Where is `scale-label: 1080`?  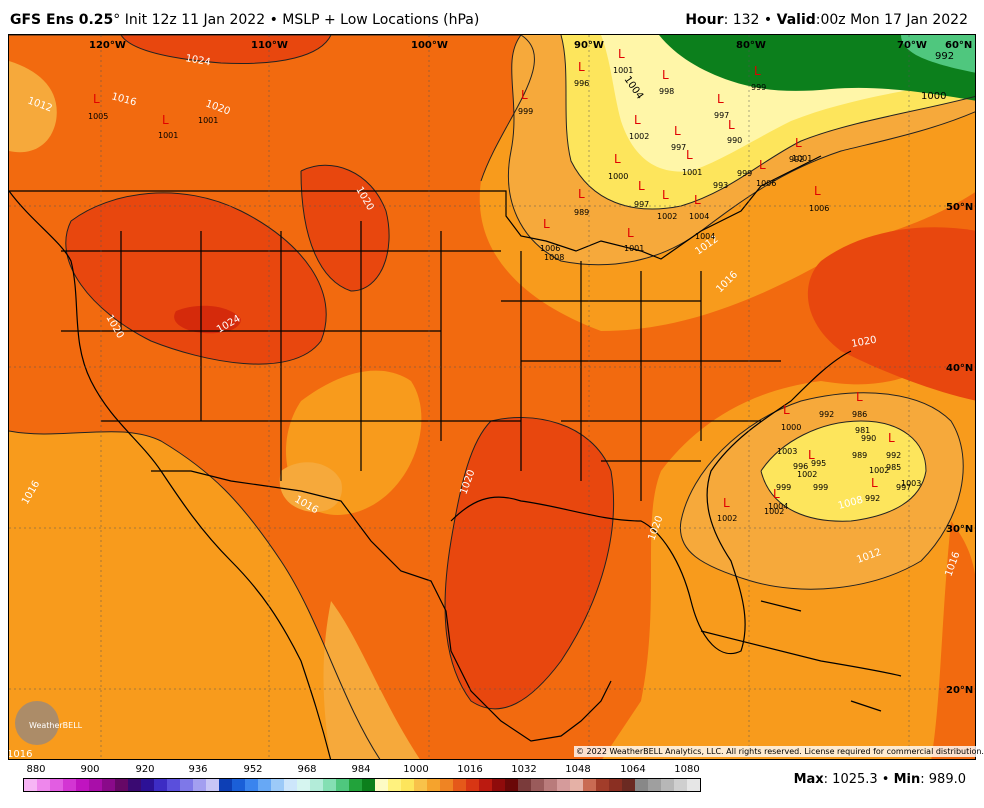 scale-label: 1080 is located at coordinates (687, 769).